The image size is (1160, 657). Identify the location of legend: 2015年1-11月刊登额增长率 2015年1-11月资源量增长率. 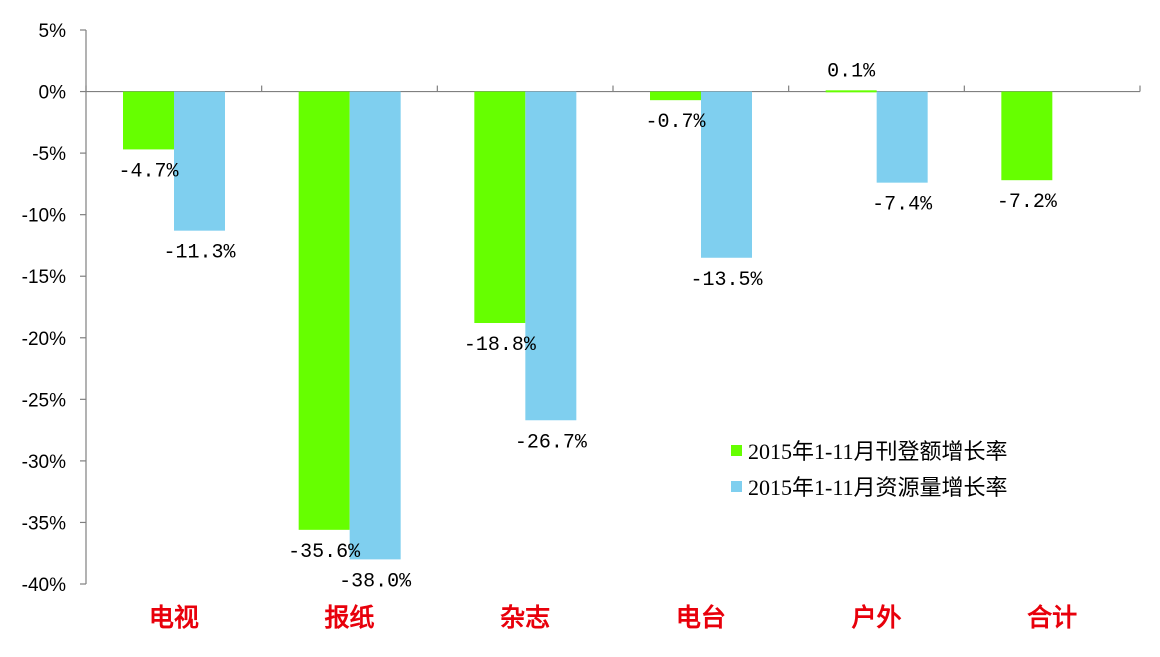
(869, 469).